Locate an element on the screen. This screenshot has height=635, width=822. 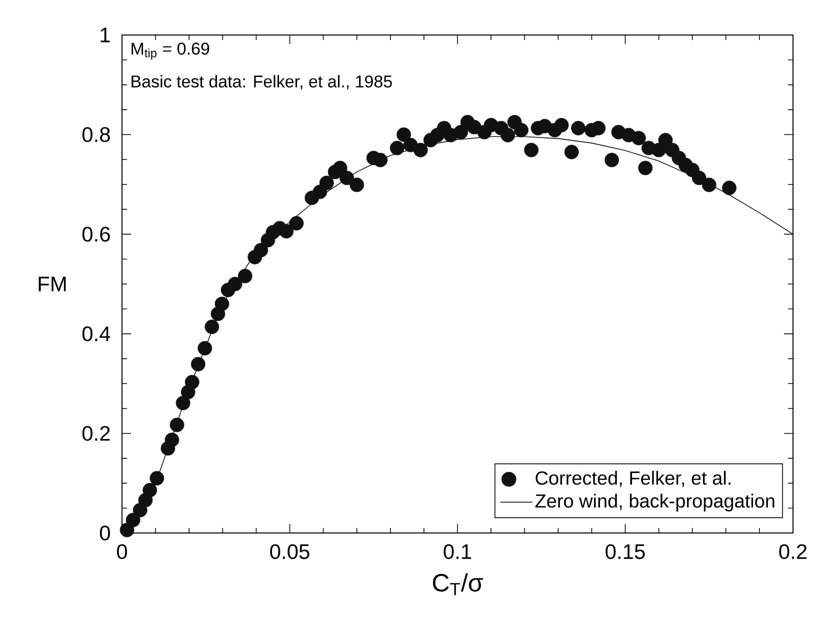
y-tick-label: 0.8 is located at coordinates (96, 134).